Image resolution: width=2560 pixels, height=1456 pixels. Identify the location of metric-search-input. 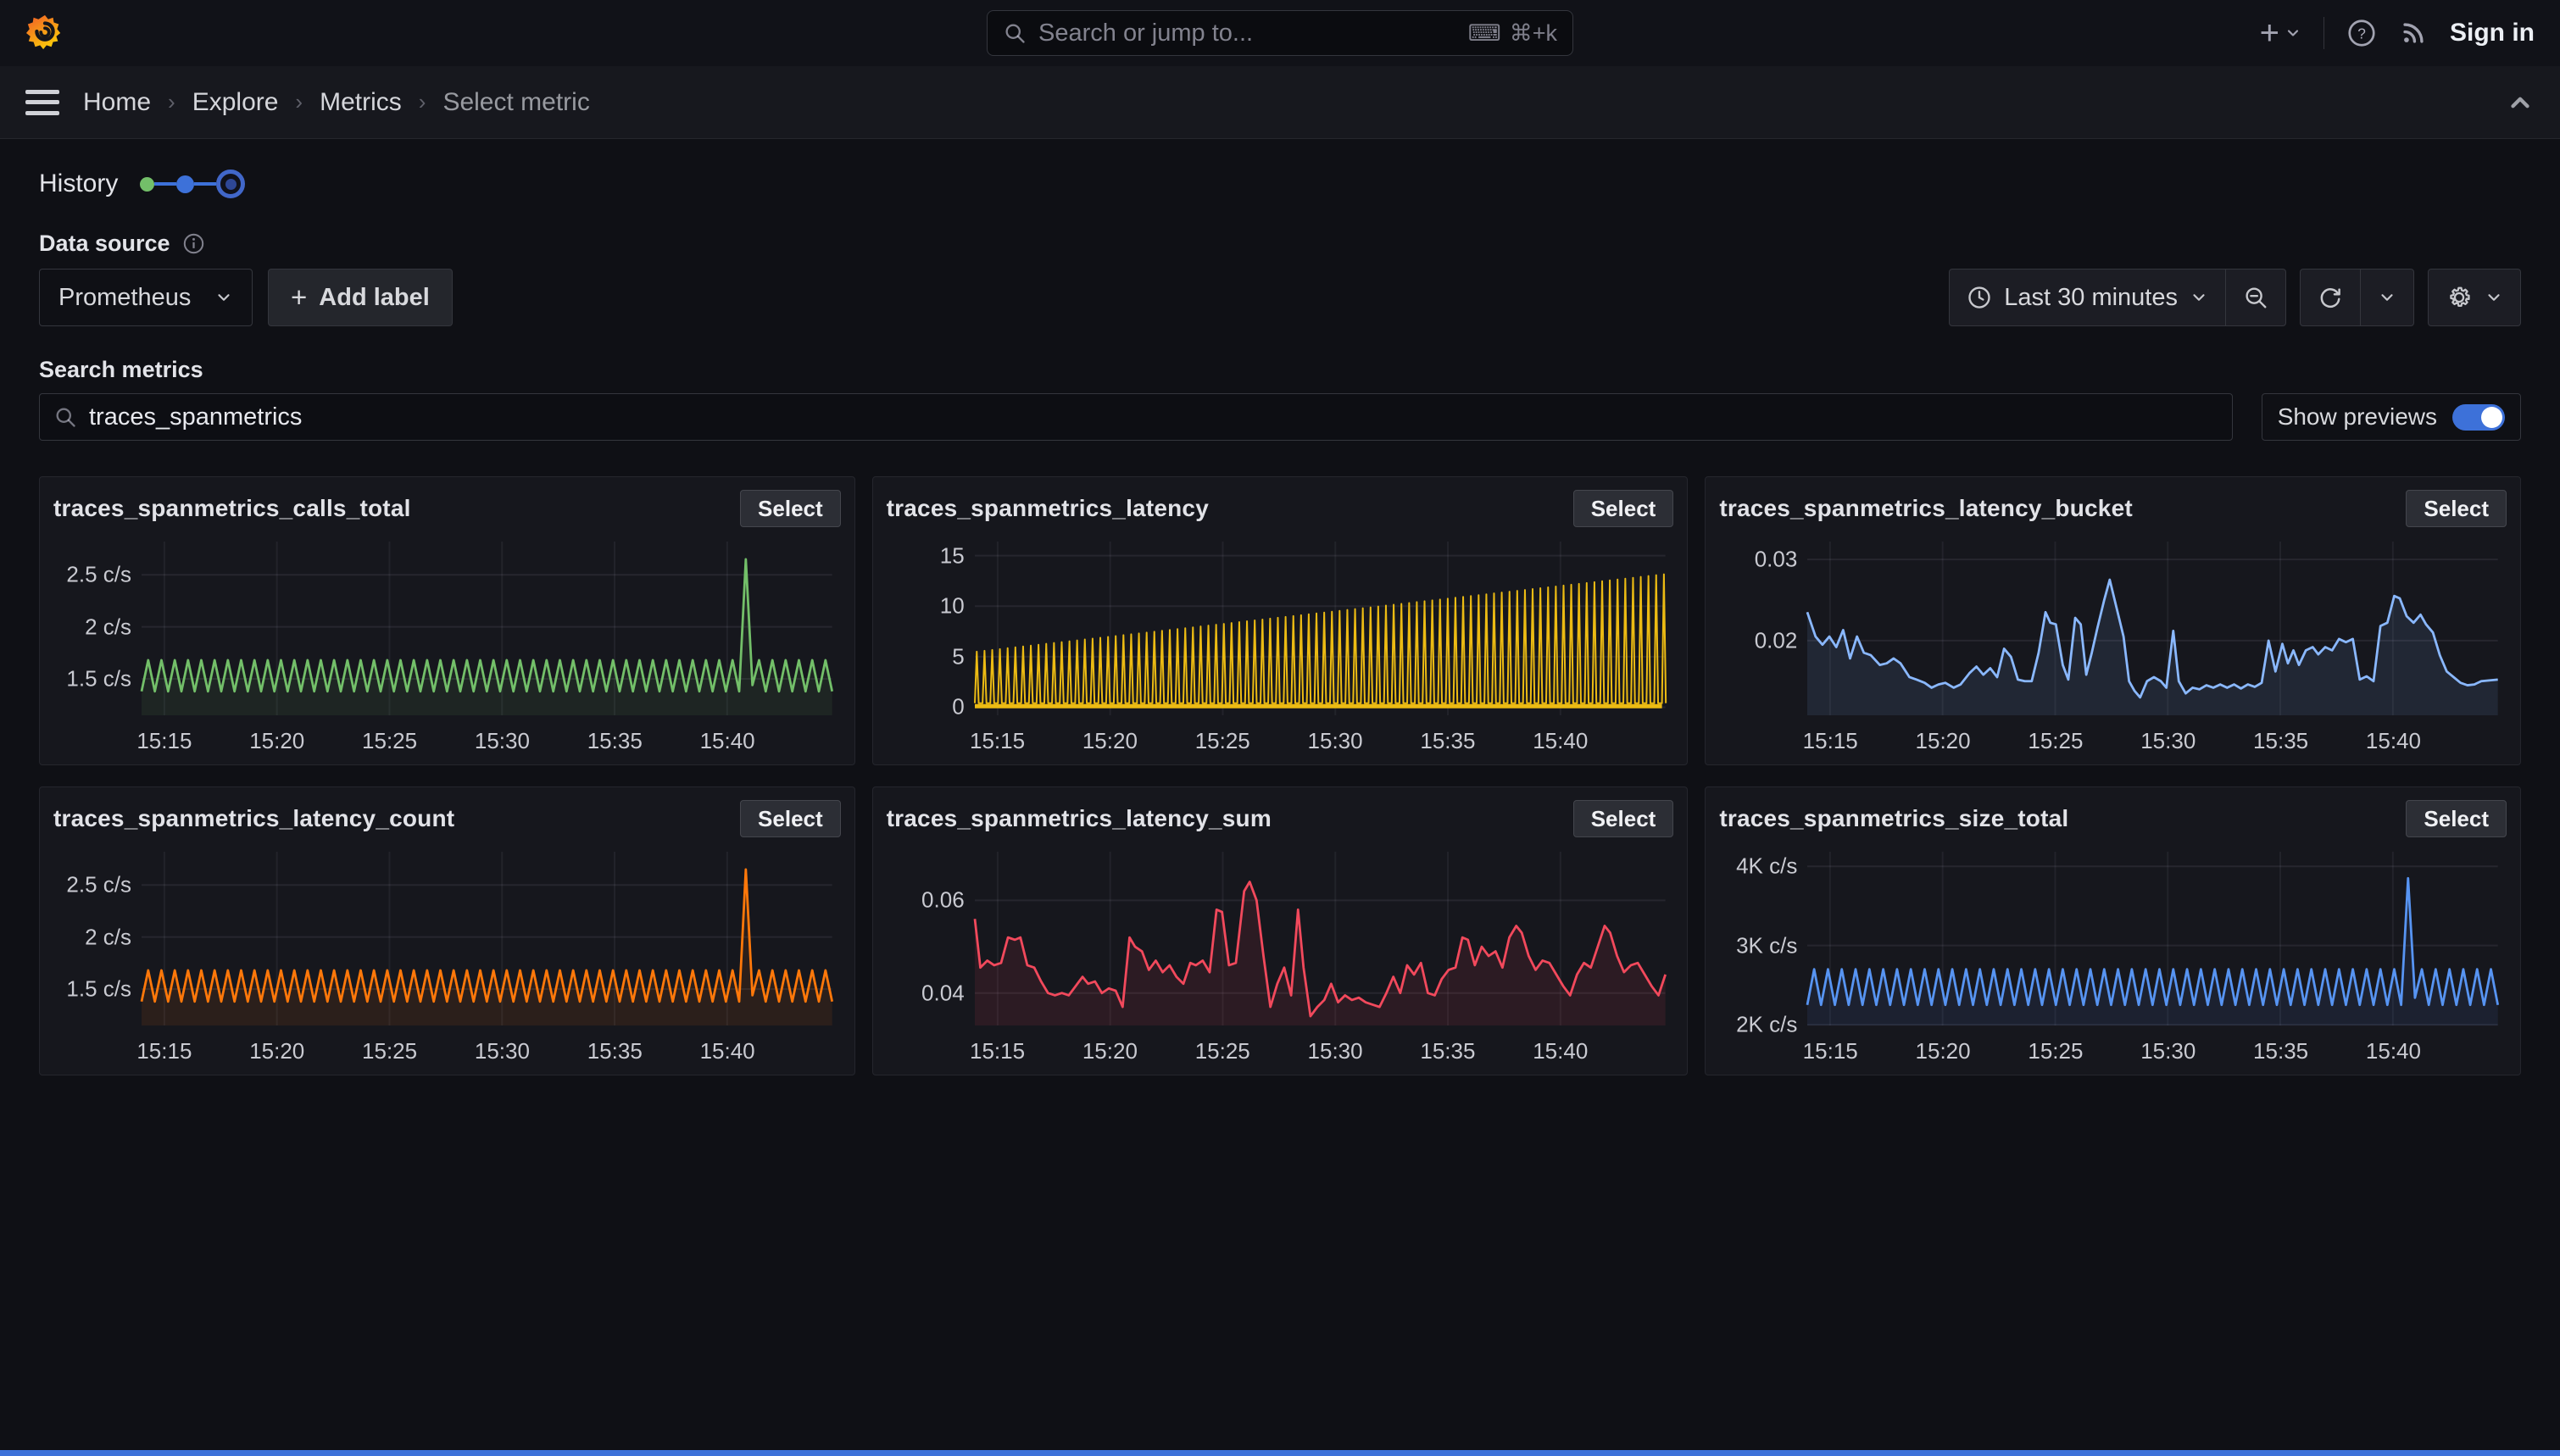
(1153, 417).